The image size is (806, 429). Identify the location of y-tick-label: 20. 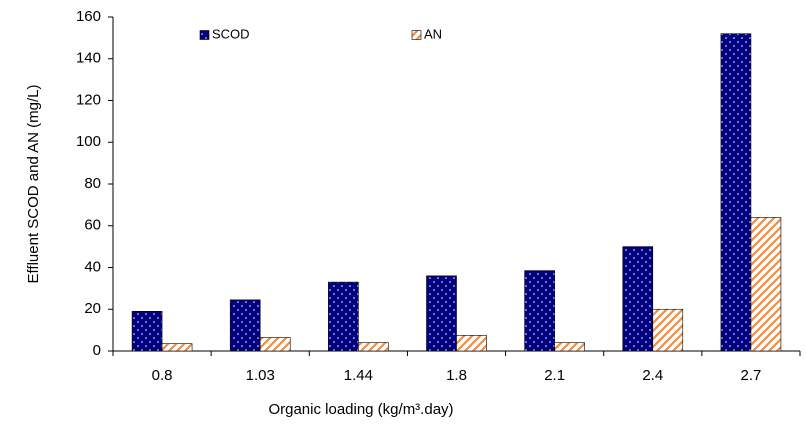
(92, 308).